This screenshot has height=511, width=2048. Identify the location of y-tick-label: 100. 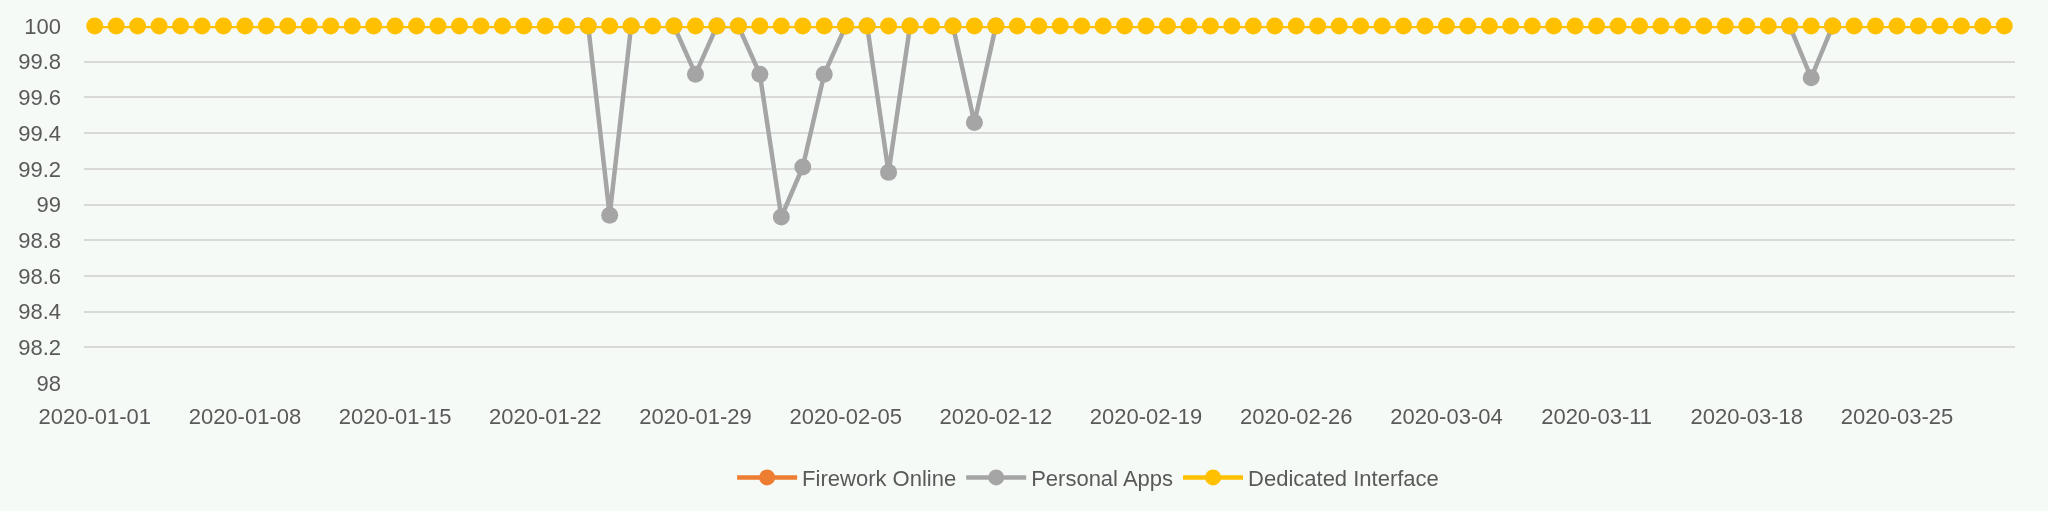
(42, 26).